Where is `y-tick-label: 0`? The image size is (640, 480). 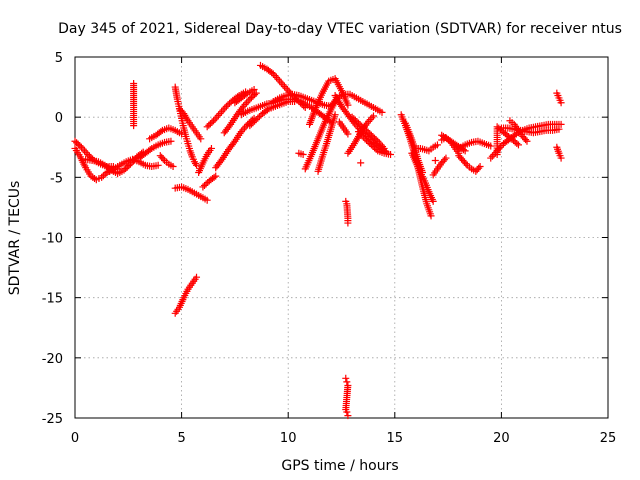
y-tick-label: 0 is located at coordinates (59, 118).